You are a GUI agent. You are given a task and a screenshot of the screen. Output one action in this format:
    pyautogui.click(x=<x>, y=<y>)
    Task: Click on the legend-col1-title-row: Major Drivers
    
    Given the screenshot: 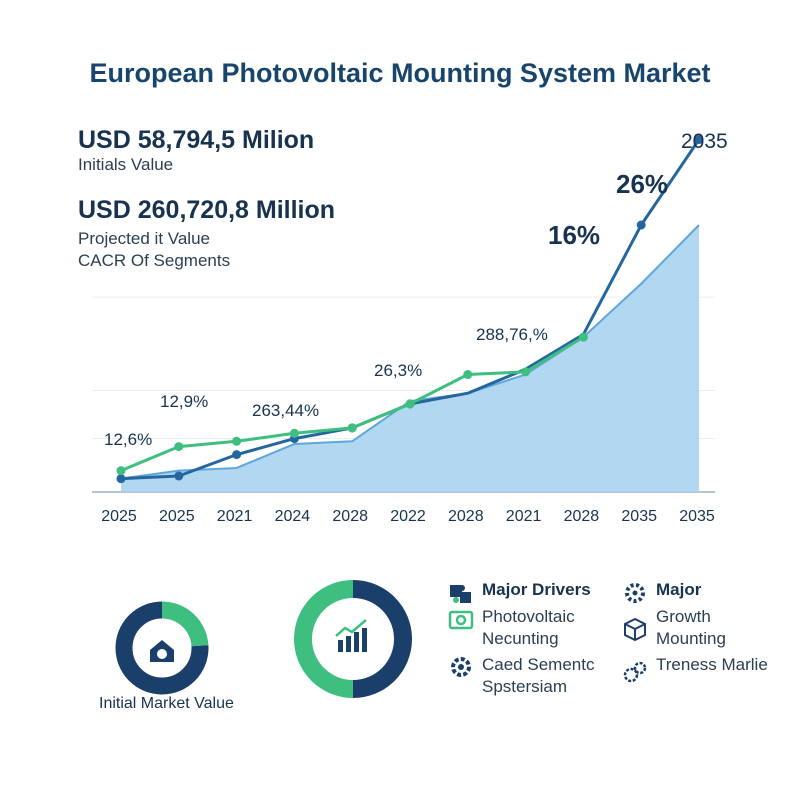 What is the action you would take?
    pyautogui.click(x=519, y=593)
    